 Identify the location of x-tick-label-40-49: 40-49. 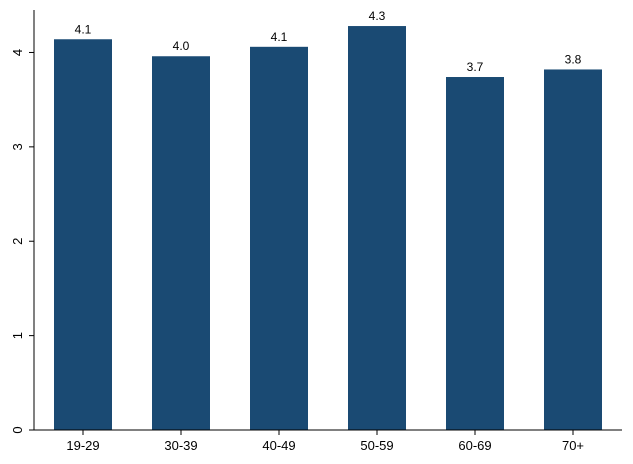
(278, 445).